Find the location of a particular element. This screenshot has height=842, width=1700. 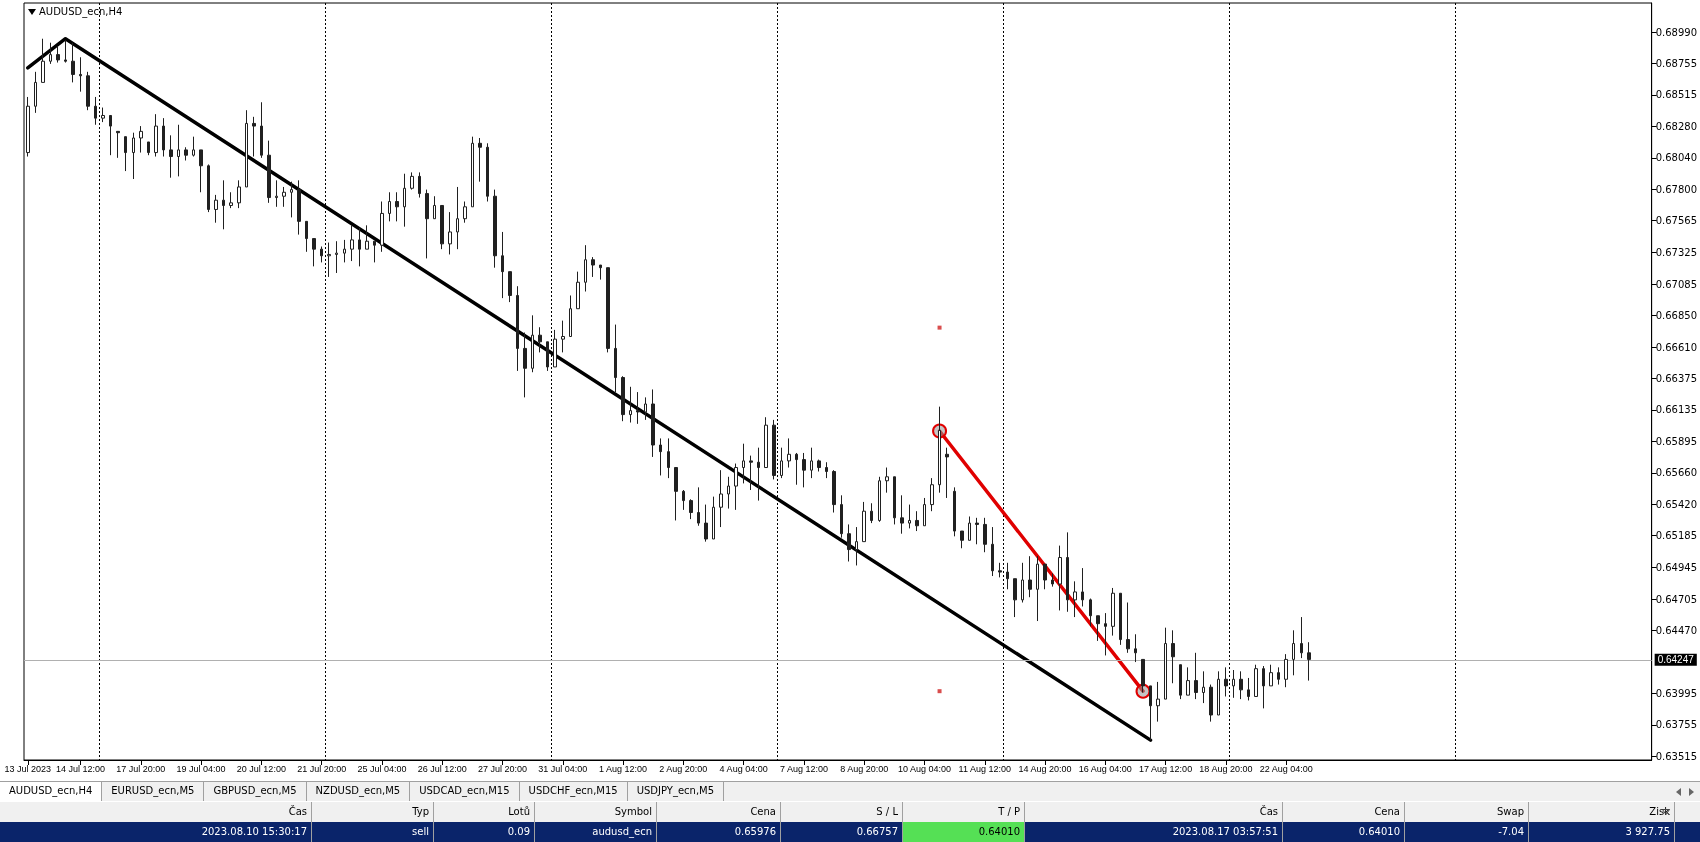

text: 0.66757 is located at coordinates (842, 832).